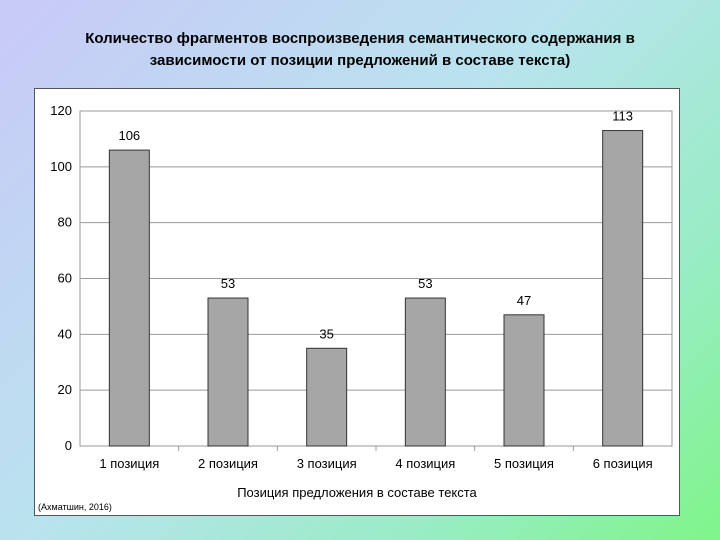 The image size is (720, 540). What do you see at coordinates (623, 463) in the screenshot?
I see `x-tick-label: 6 позиция` at bounding box center [623, 463].